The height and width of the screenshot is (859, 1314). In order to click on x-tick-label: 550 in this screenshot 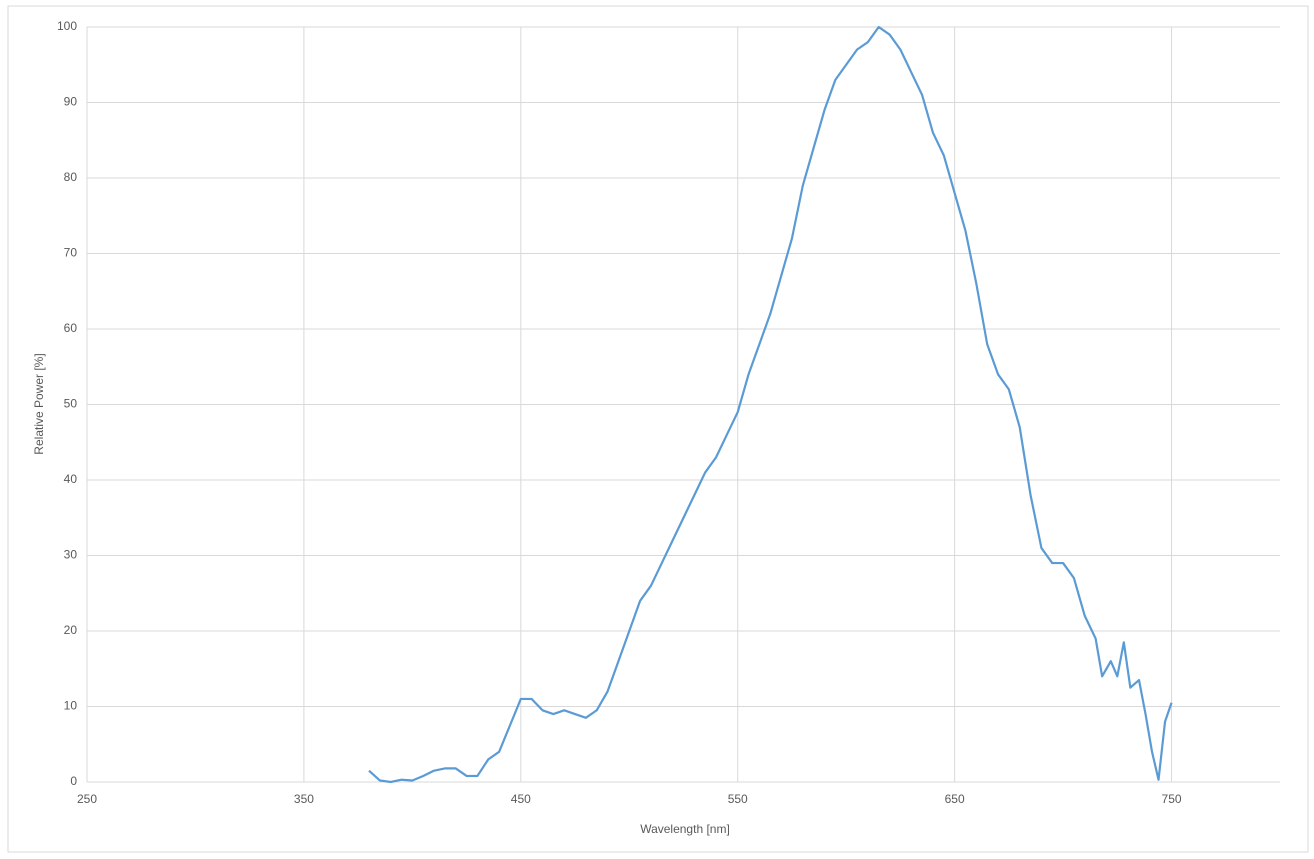, I will do `click(738, 799)`.